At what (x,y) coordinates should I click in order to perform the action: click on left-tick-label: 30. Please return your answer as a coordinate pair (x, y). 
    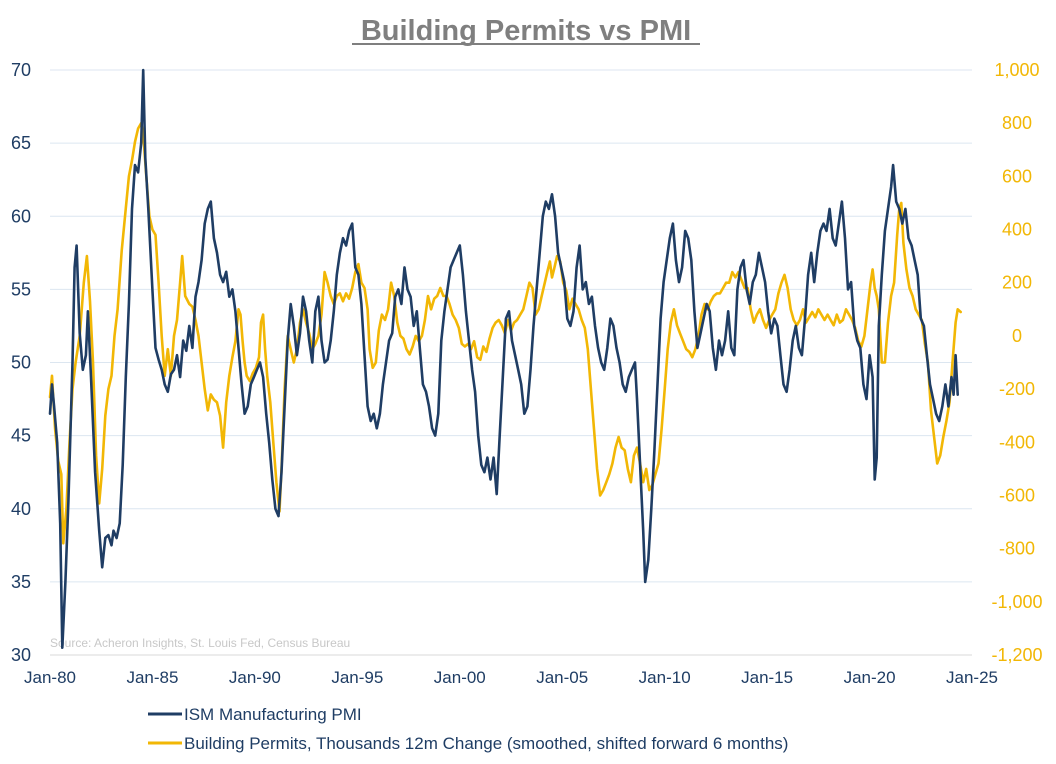
    Looking at the image, I should click on (21, 655).